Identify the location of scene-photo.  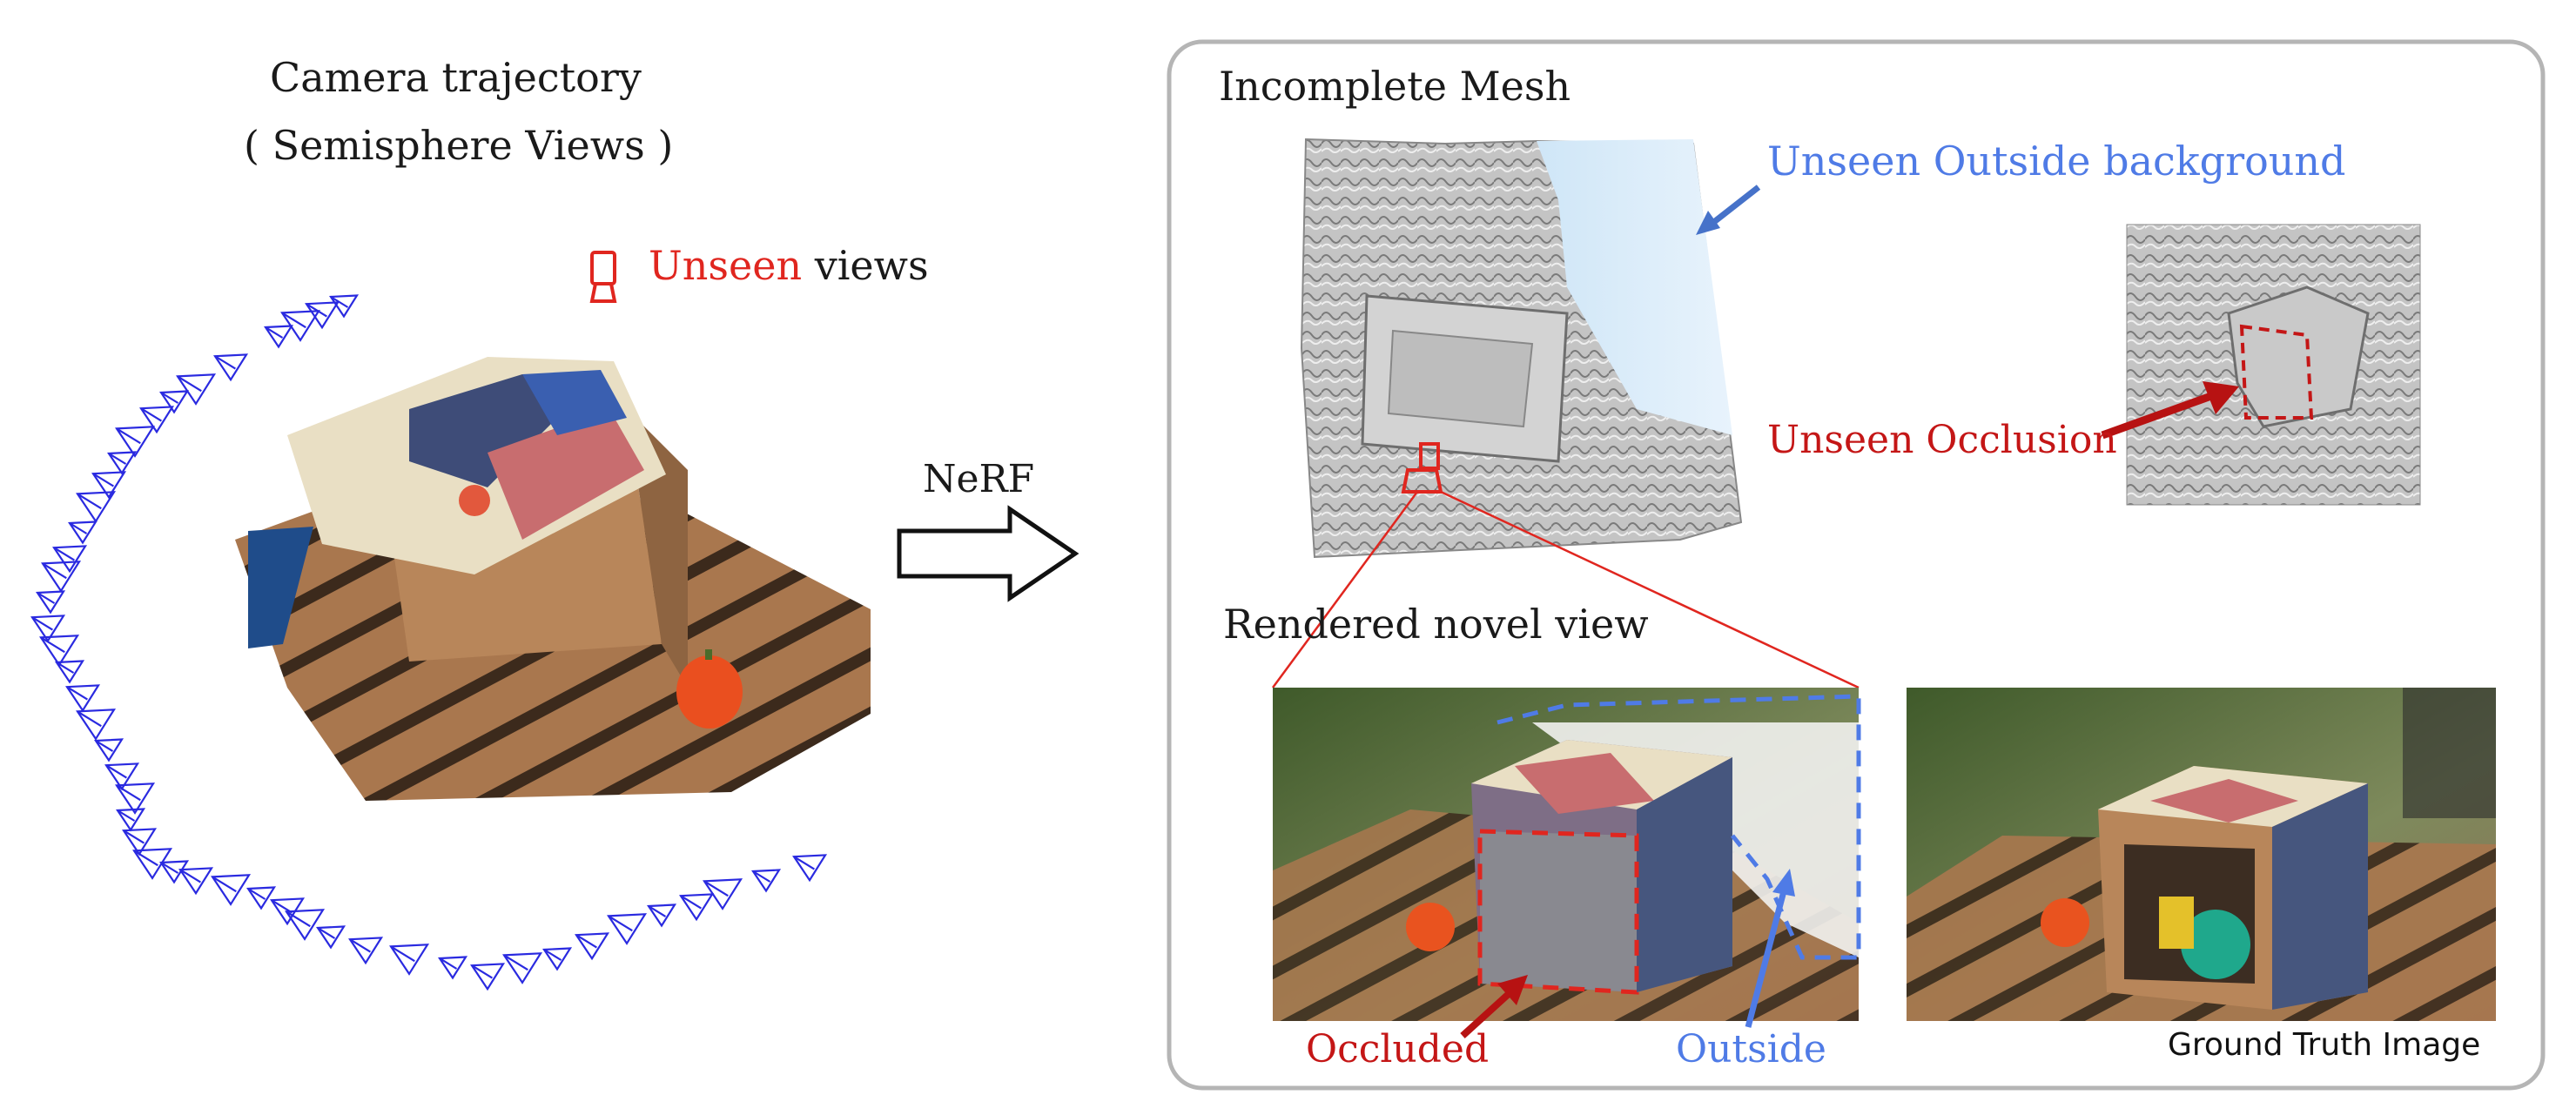
(553, 579).